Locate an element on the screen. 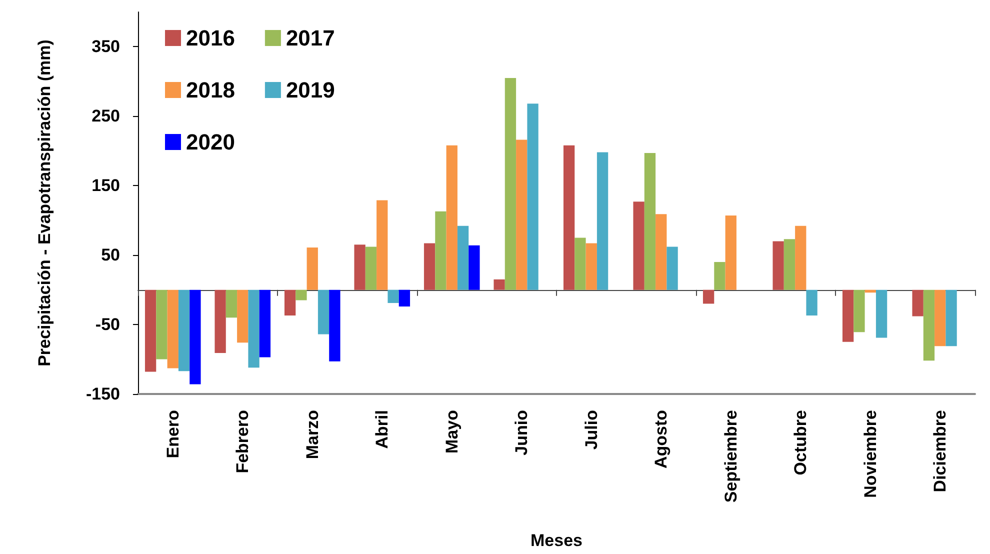  x-tick-label: Octubre is located at coordinates (800, 443).